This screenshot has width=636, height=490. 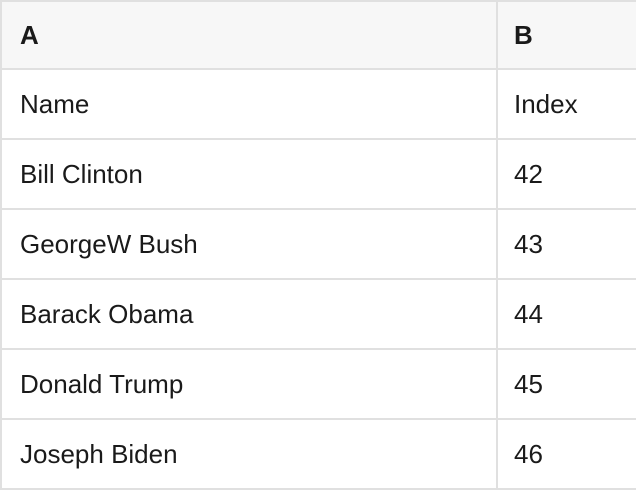 I want to click on cell-b2: 42, so click(x=528, y=174).